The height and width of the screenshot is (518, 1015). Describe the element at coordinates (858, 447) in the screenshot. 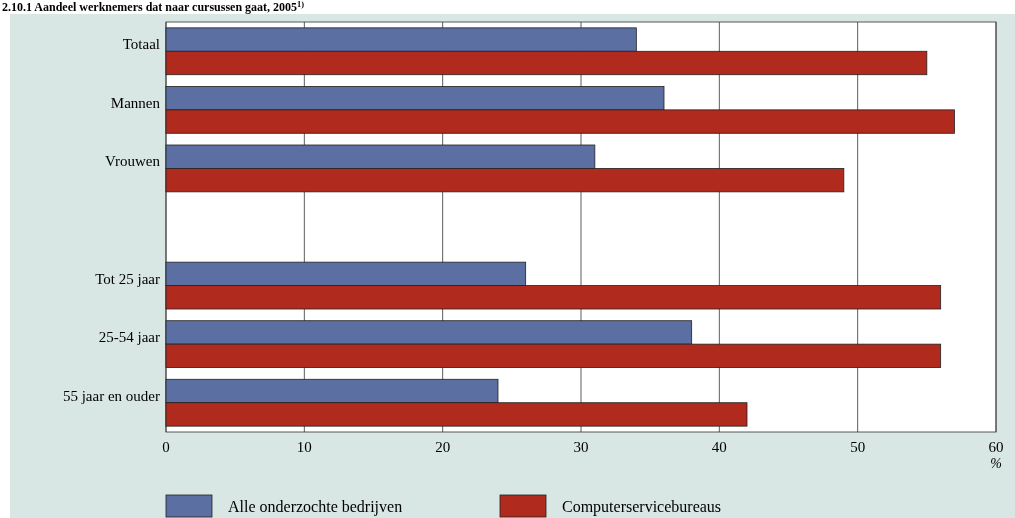

I see `x-tick-label: 50` at that location.